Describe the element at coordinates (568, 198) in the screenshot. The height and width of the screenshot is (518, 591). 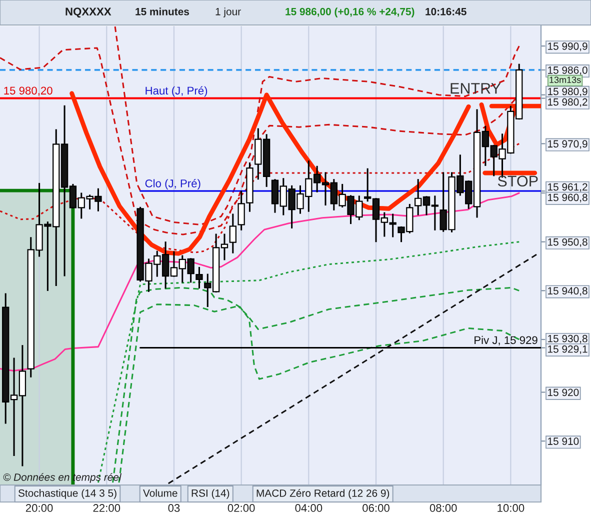
I see `y-tick-label: 15 960,8` at that location.